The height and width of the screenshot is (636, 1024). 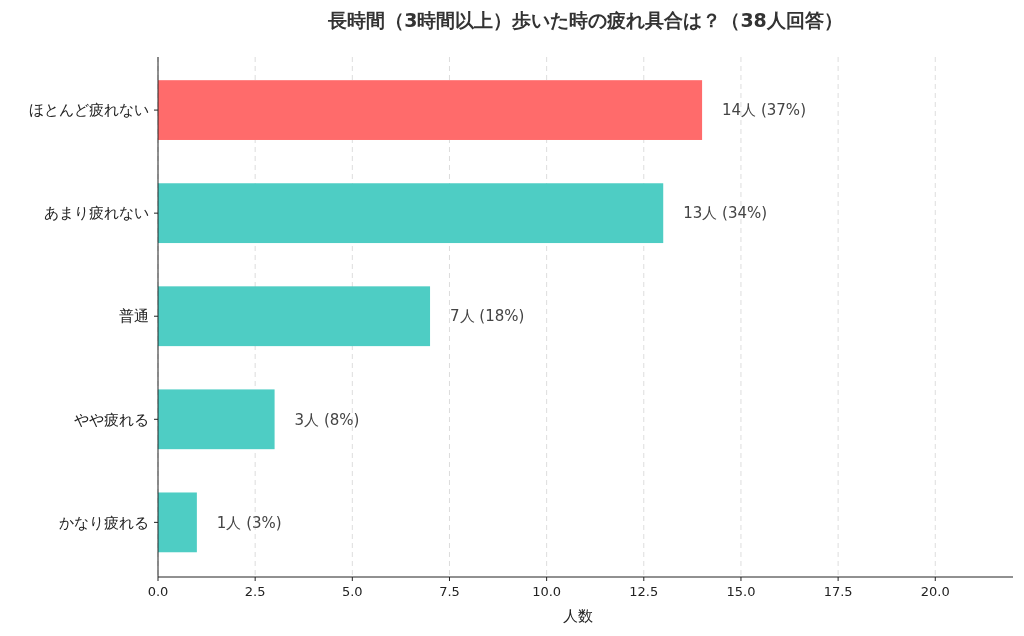 I want to click on y-tick-label: あまり疲れない, so click(x=96, y=213).